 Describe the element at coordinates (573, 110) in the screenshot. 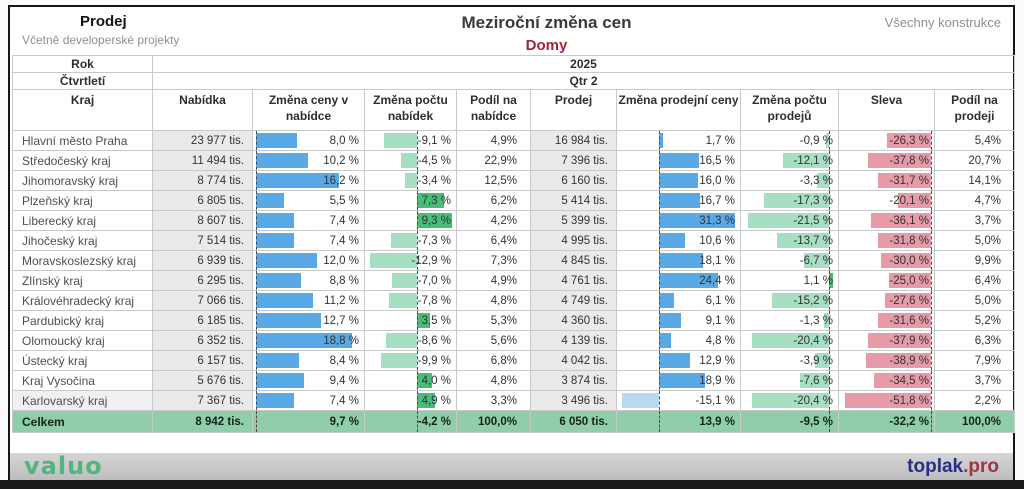

I see `column-header-prodej: Prodej` at that location.